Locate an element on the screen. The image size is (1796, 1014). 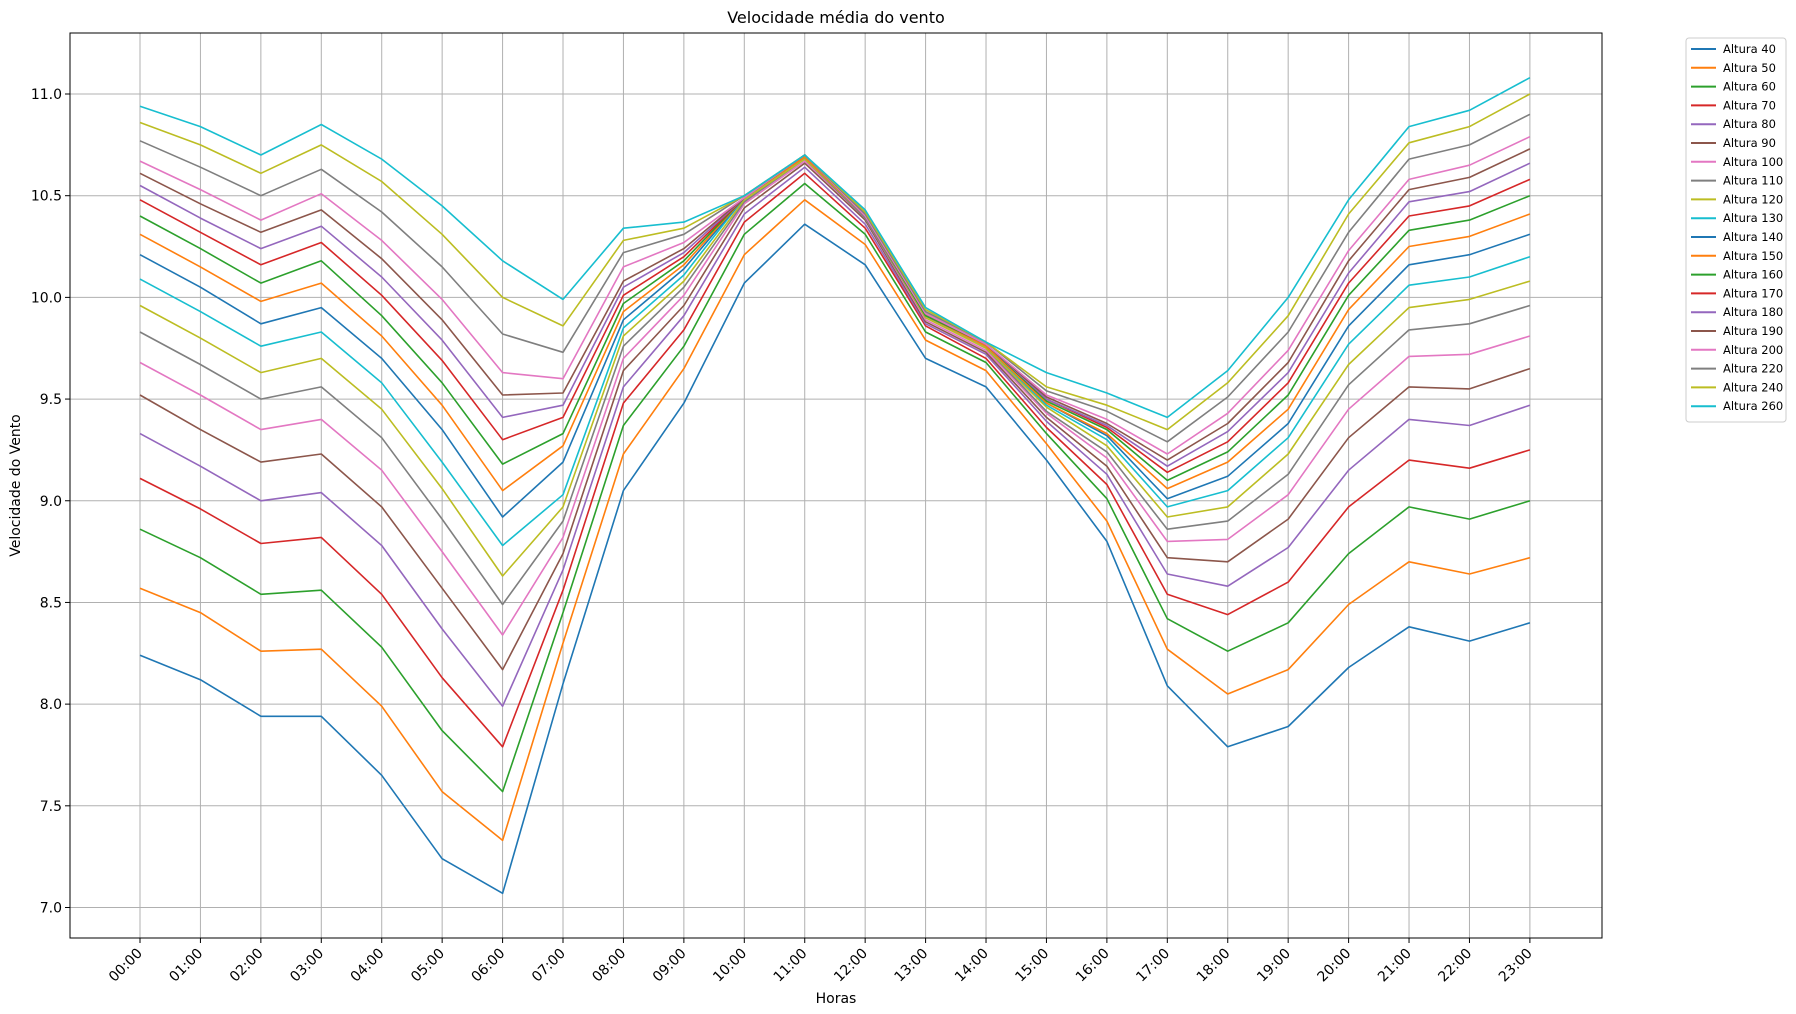
y-tick-label: 10.0 is located at coordinates (46, 298).